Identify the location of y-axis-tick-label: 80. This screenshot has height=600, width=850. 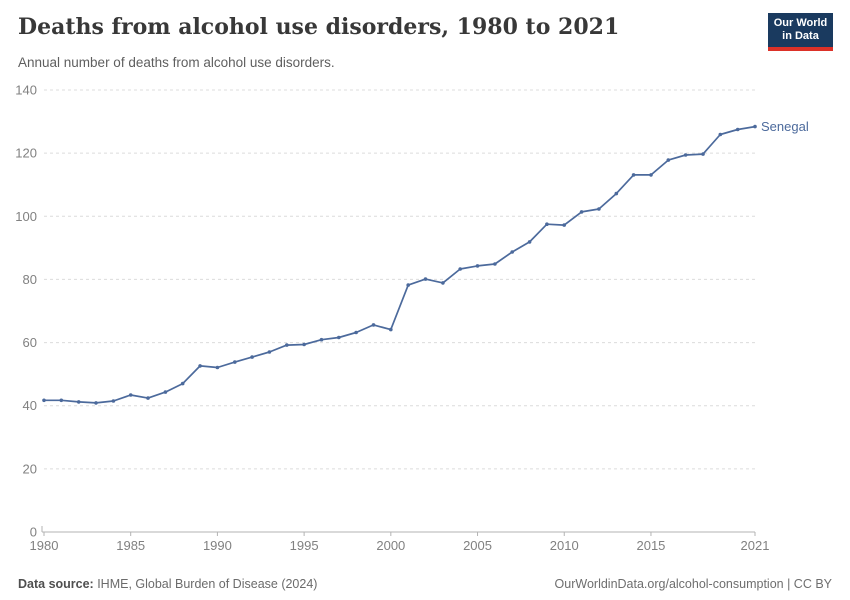
(30, 279).